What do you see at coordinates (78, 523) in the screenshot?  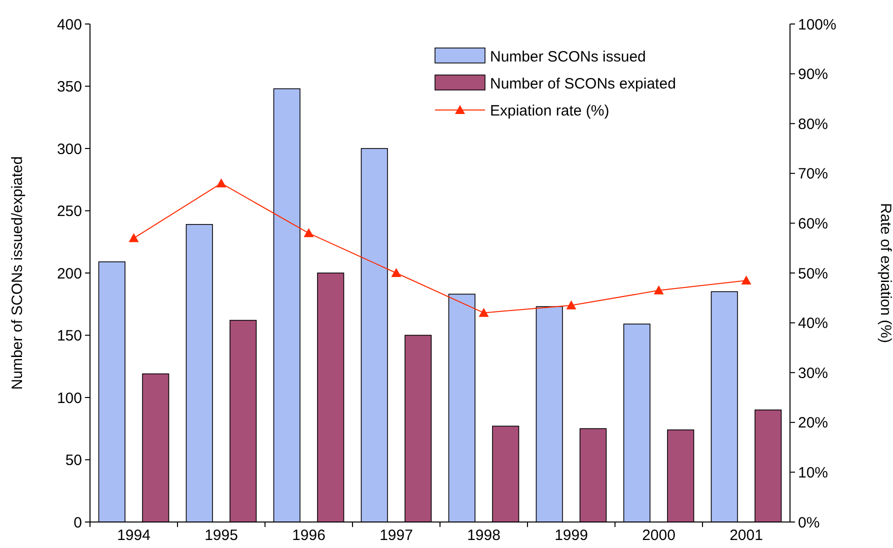 I see `y-tick-label: 0` at bounding box center [78, 523].